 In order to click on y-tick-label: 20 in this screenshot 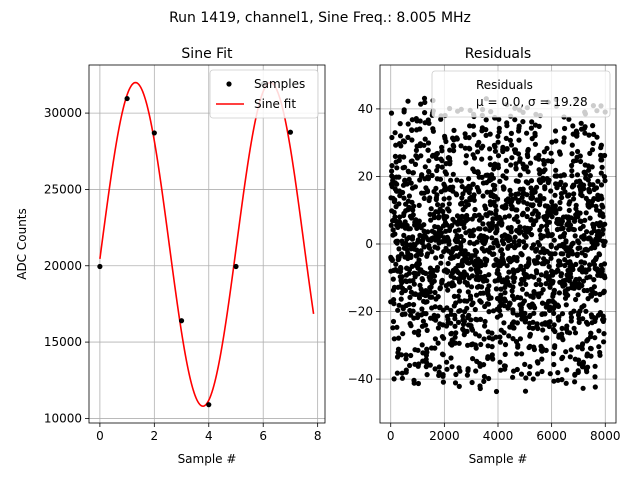, I will do `click(365, 176)`.